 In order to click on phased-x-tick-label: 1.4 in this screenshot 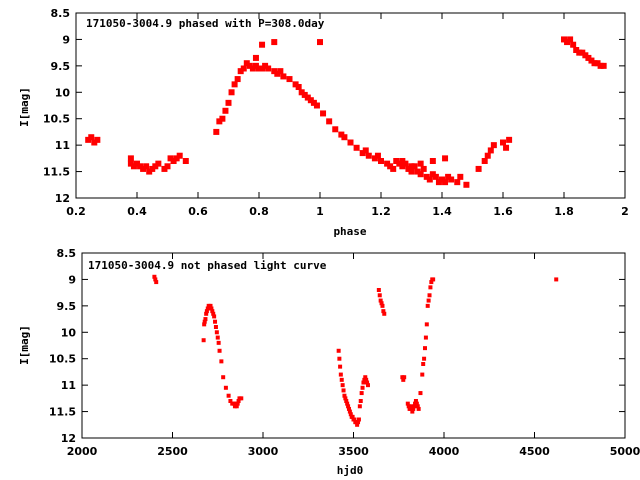, I will do `click(442, 211)`.